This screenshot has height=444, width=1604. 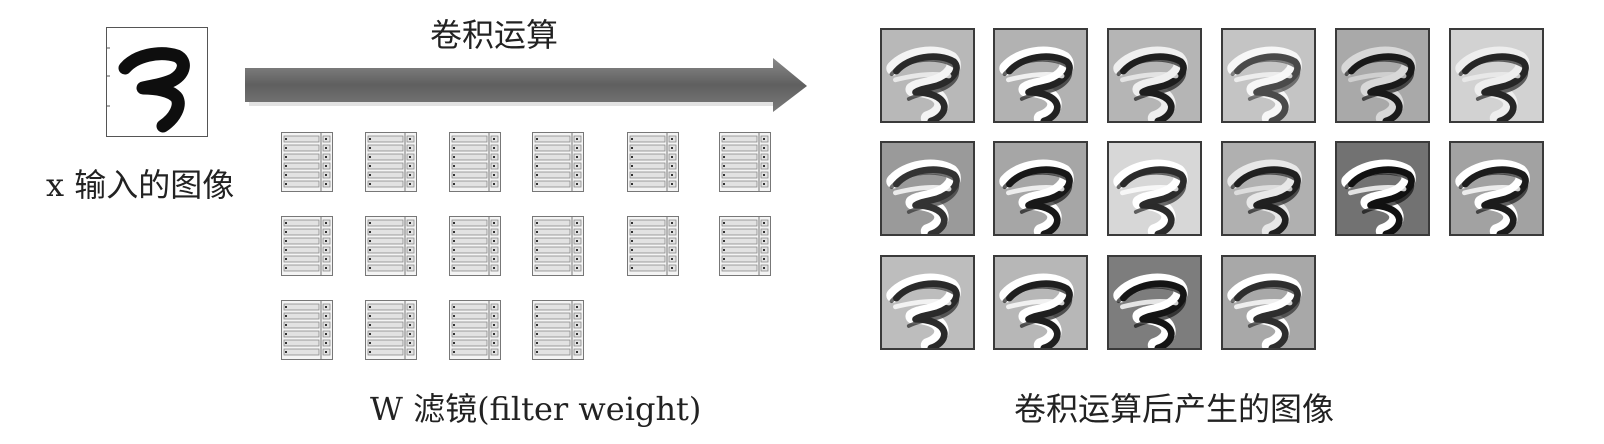 I want to click on digit-seven-icon, so click(x=148, y=90).